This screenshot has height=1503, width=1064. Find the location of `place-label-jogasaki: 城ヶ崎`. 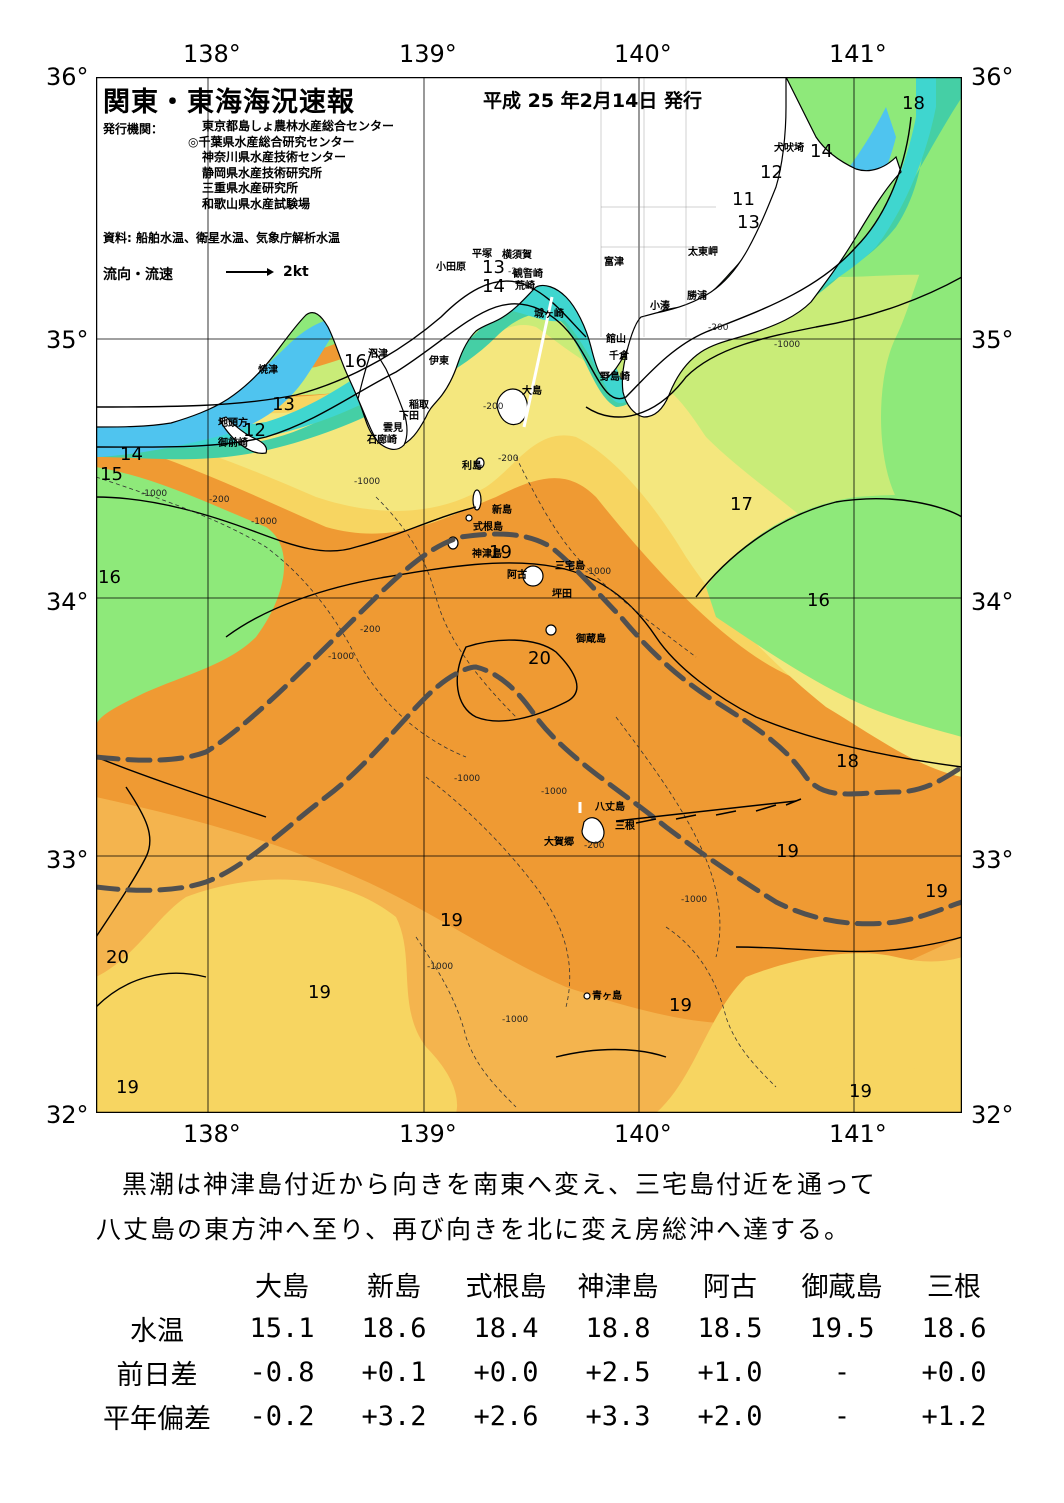

place-label-jogasaki: 城ヶ崎 is located at coordinates (549, 314).